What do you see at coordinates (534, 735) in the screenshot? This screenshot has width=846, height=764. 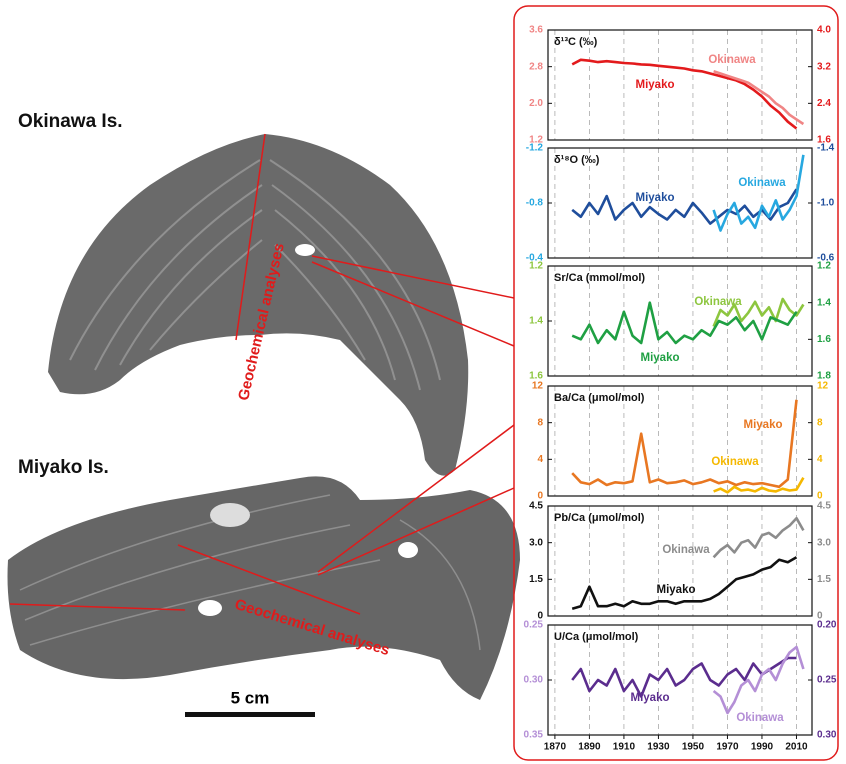 I see `y-tick-label: 0.35` at bounding box center [534, 735].